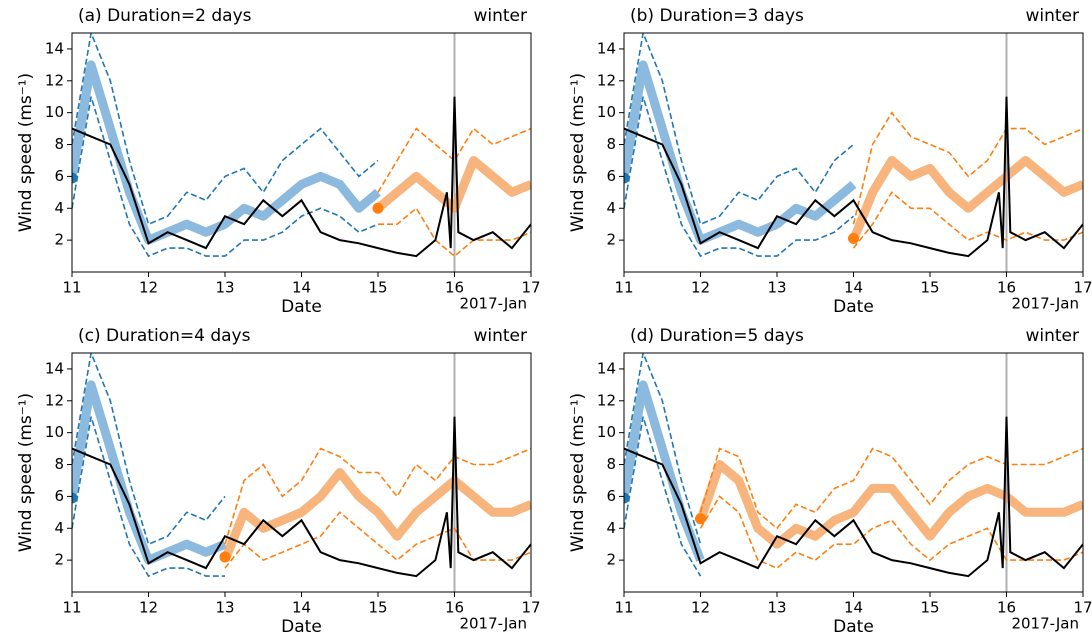  I want to click on panel-title: (b) Duration=3 days, so click(717, 16).